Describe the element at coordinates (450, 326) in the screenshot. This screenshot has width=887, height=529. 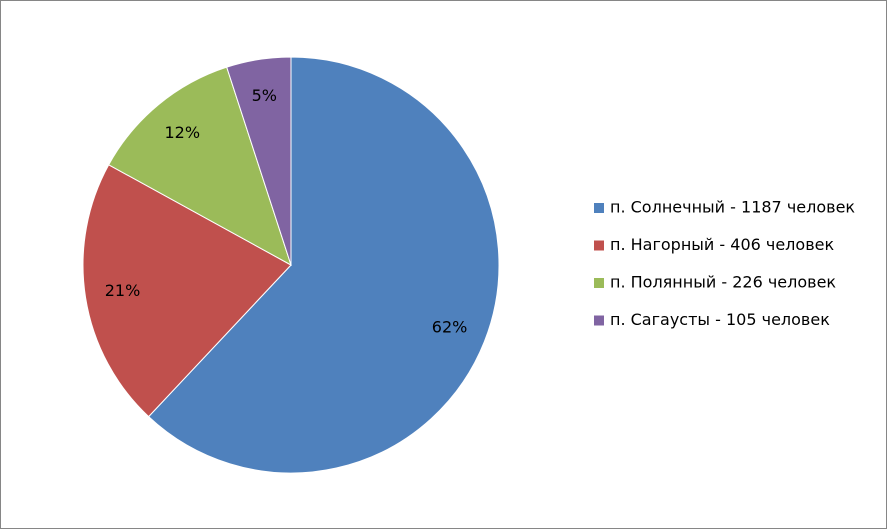
I see `data-label: 62%` at that location.